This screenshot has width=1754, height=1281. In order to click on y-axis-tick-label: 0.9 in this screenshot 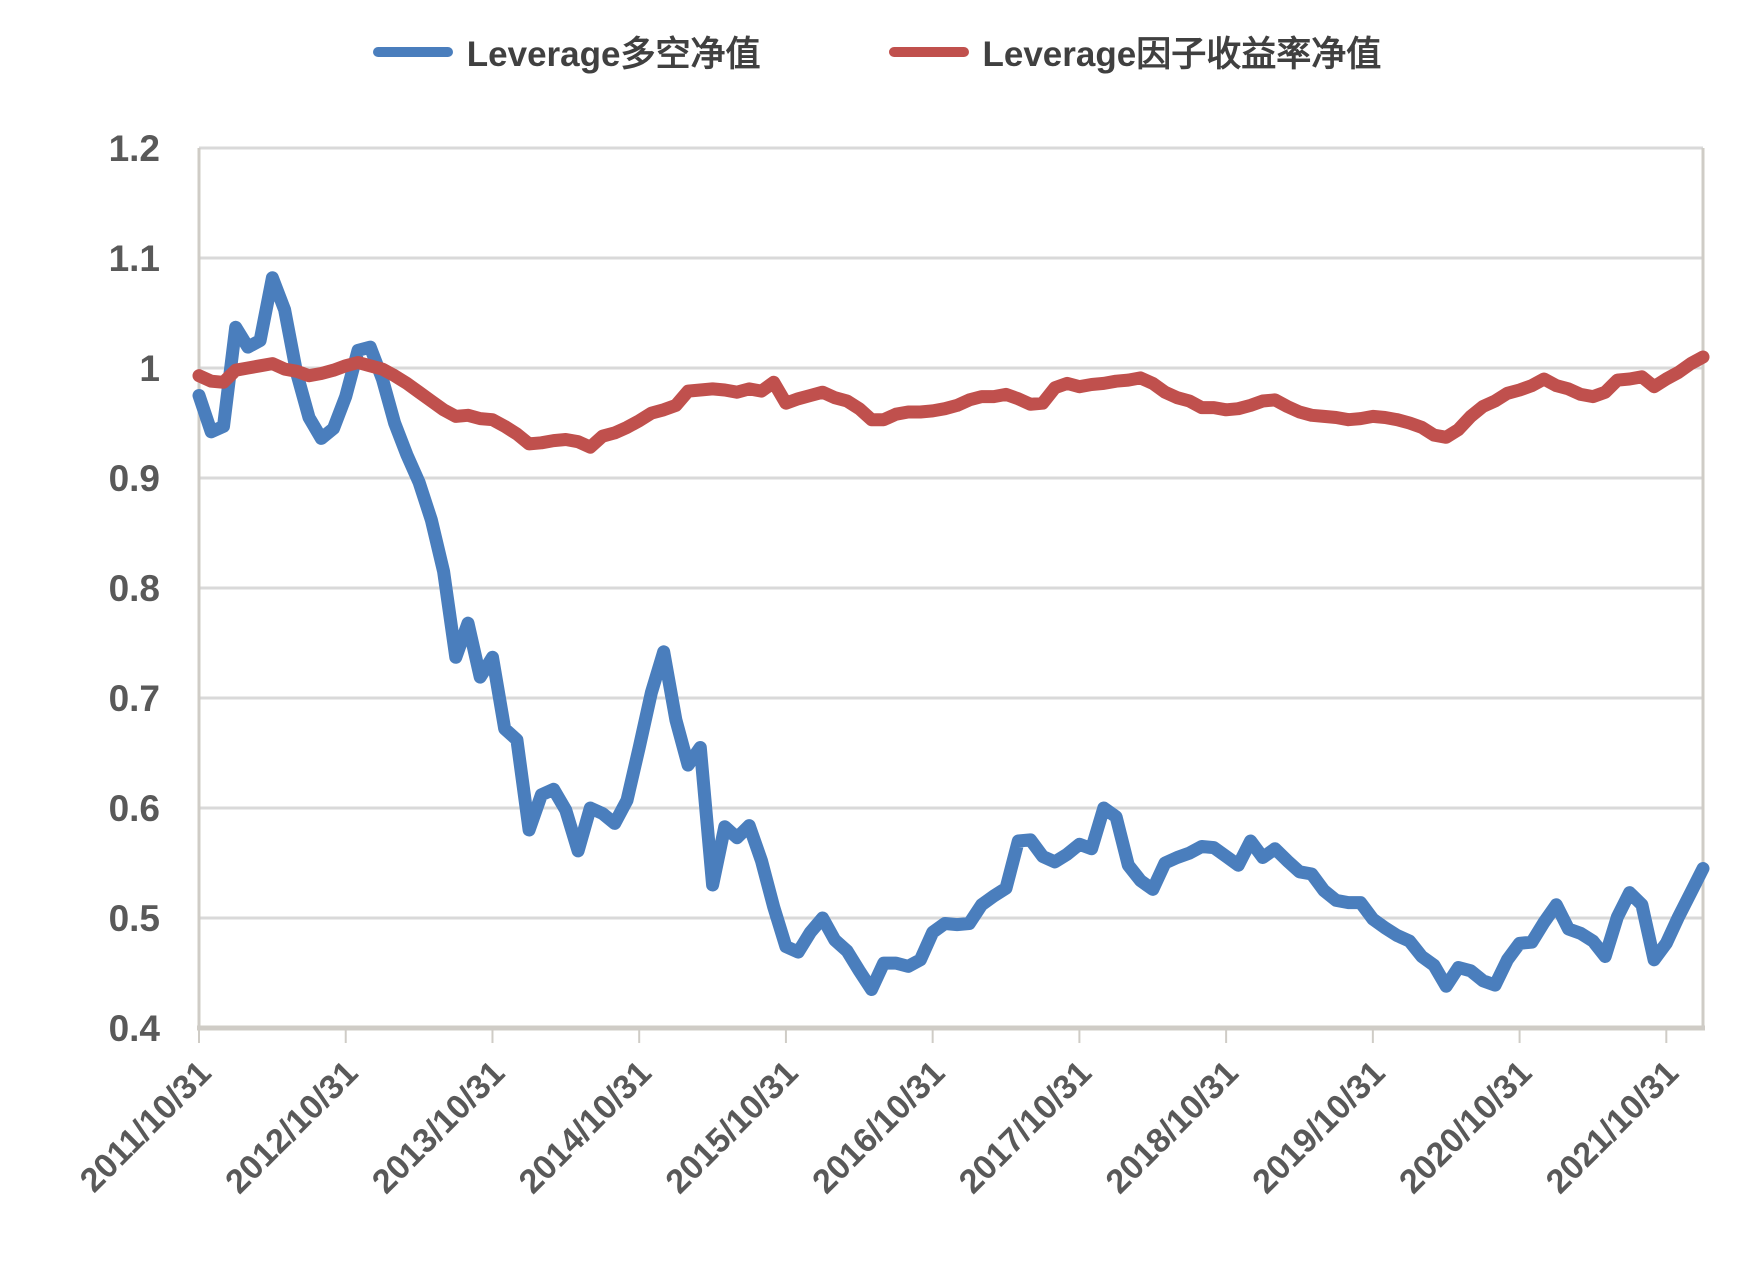, I will do `click(134, 478)`.